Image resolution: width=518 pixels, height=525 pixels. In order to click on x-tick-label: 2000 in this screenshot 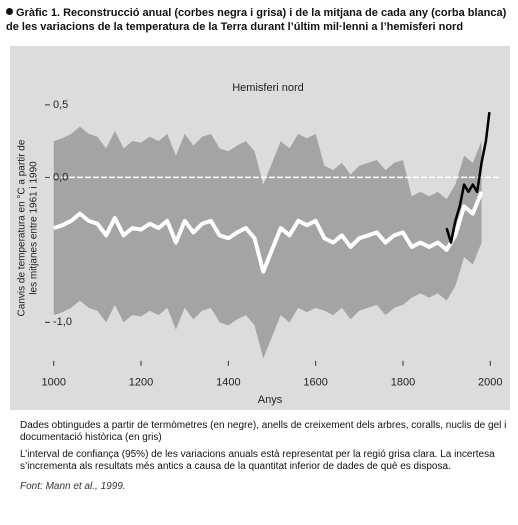, I will do `click(490, 383)`.